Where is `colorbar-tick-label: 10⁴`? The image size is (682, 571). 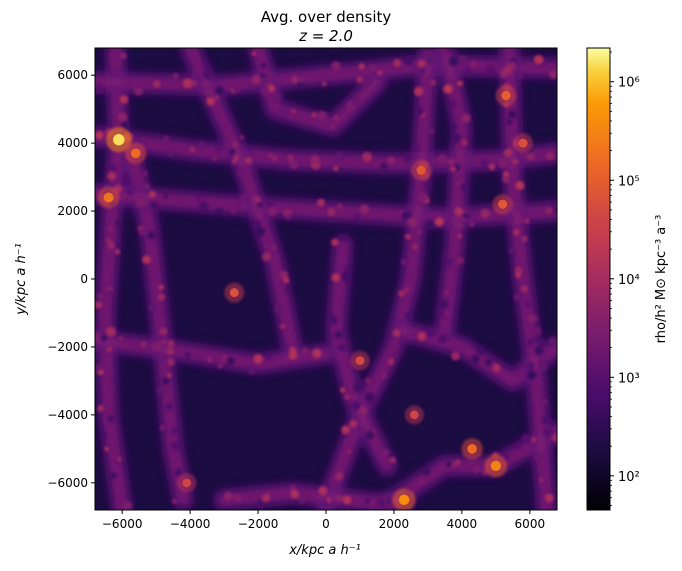 colorbar-tick-label: 10⁴ is located at coordinates (629, 280).